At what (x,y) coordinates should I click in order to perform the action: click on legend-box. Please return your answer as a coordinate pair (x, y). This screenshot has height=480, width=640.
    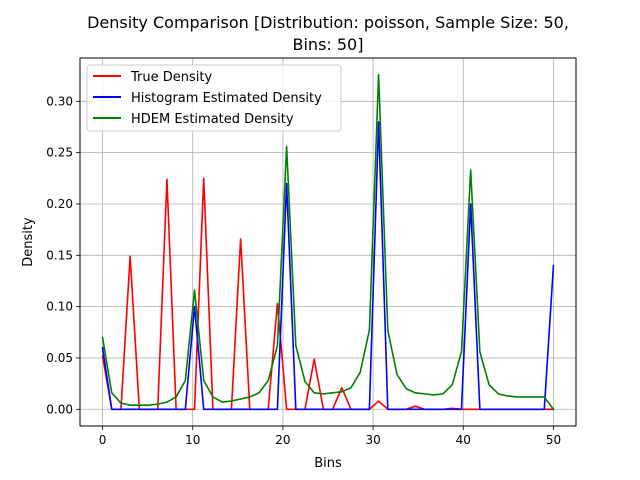
    Looking at the image, I should click on (214, 98).